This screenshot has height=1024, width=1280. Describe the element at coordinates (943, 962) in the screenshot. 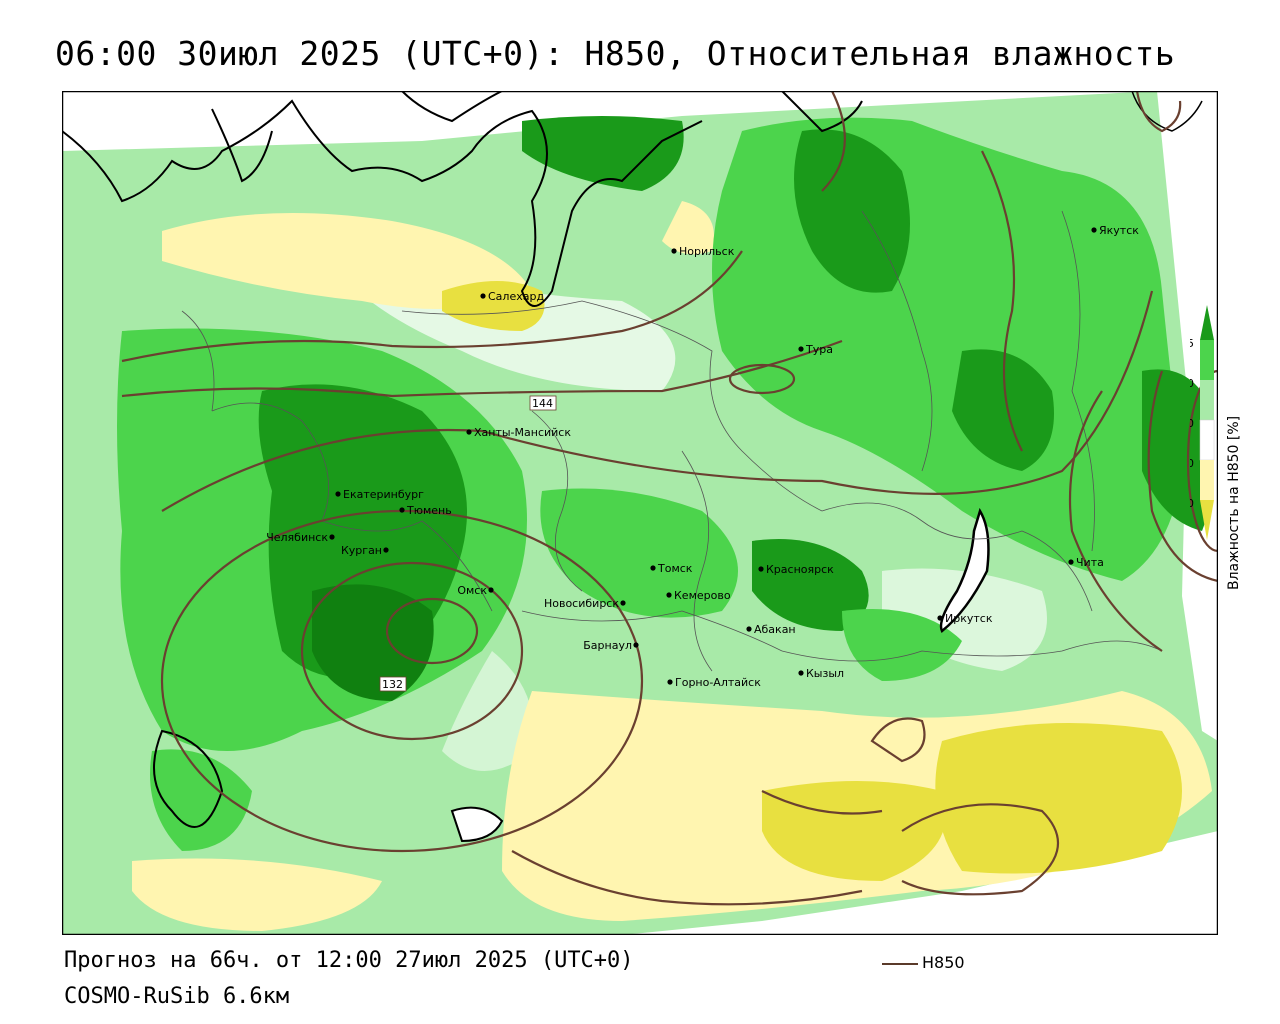

I see `legend-label: H850` at that location.